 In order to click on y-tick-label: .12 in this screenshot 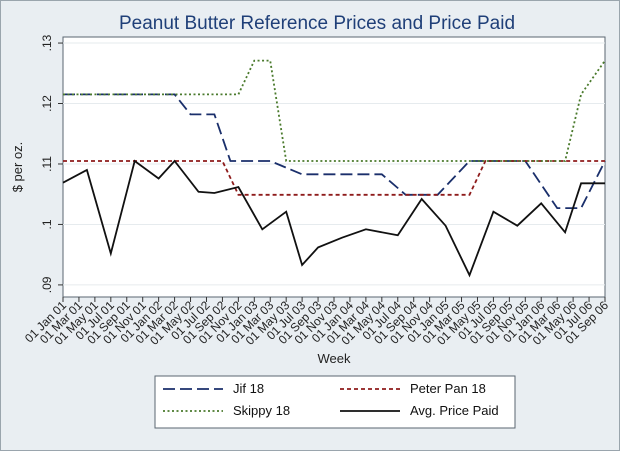, I will do `click(47, 103)`.